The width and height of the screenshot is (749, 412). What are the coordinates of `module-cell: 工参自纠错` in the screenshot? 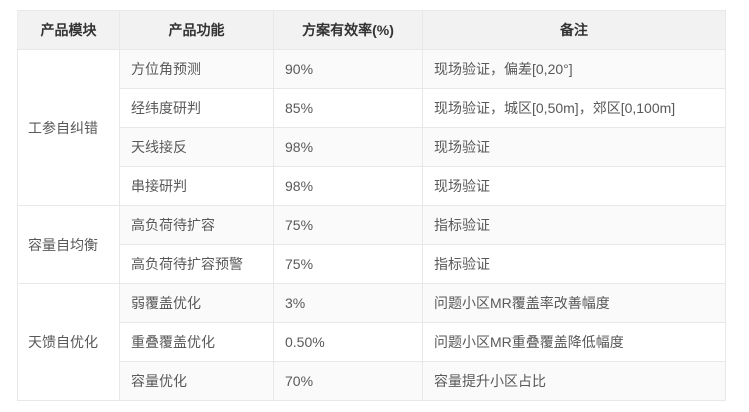 It's located at (68, 127).